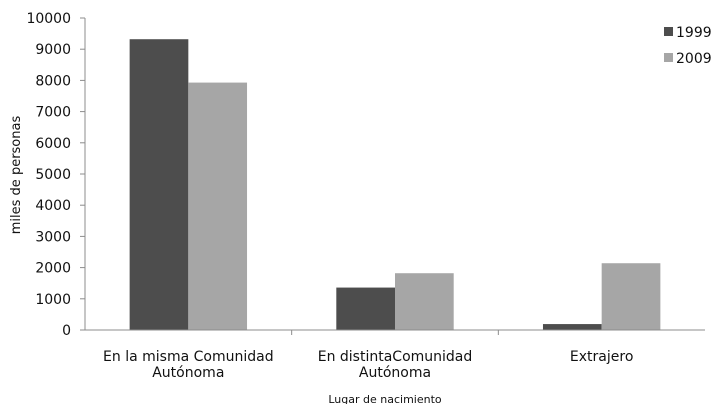  Describe the element at coordinates (688, 46) in the screenshot. I see `legend: 1999 2009` at that location.